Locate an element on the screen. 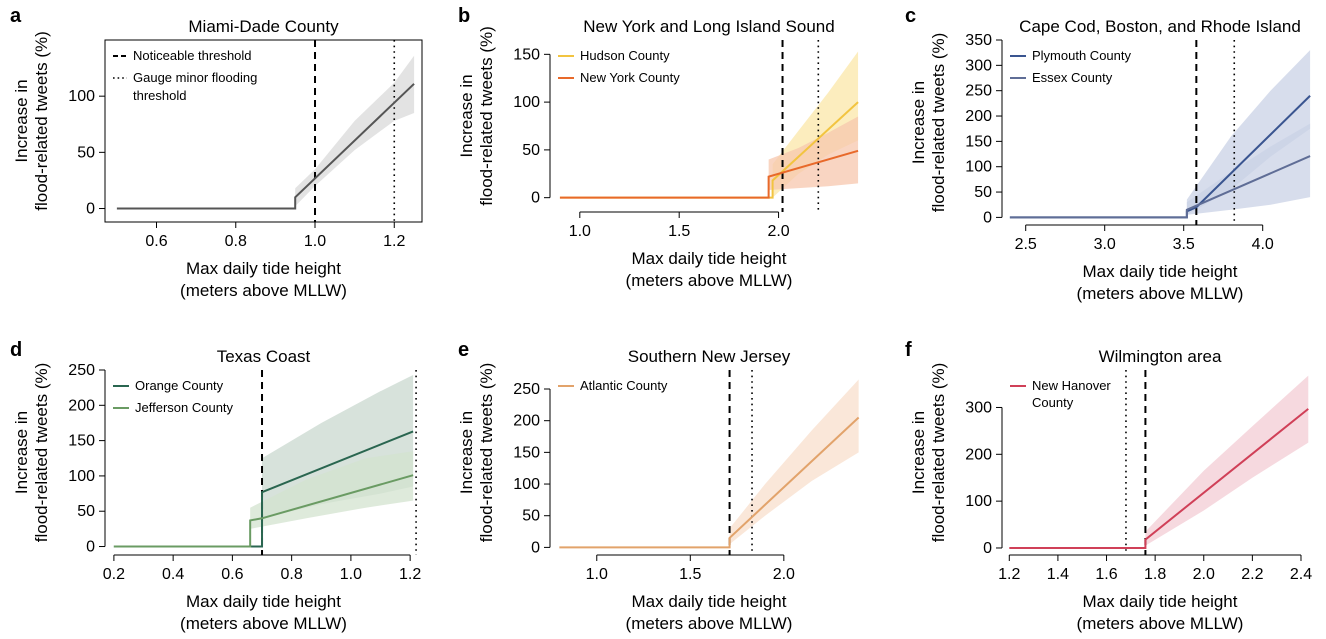  x-tick-label: 0.2 is located at coordinates (114, 574).